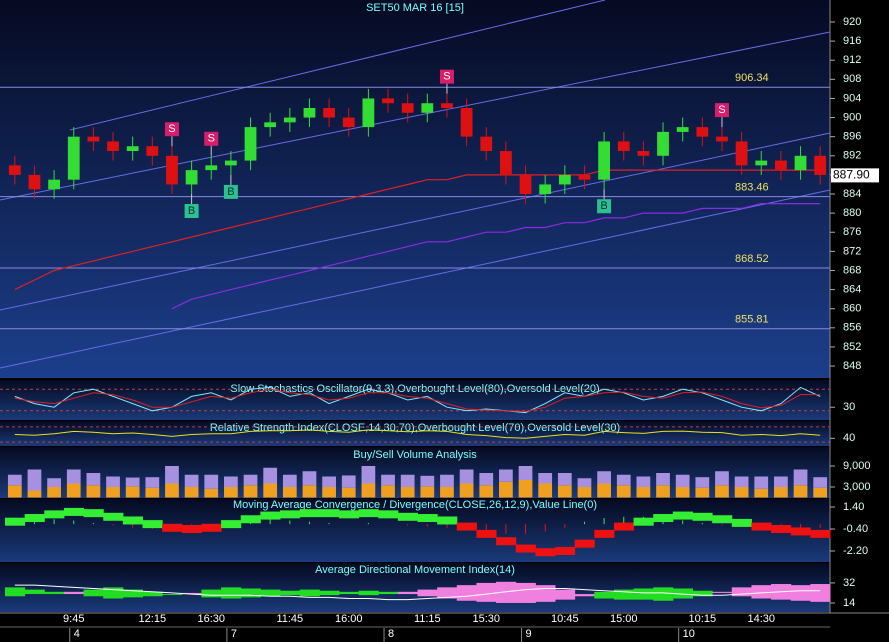  I want to click on x-tick-label: 16:30, so click(211, 619).